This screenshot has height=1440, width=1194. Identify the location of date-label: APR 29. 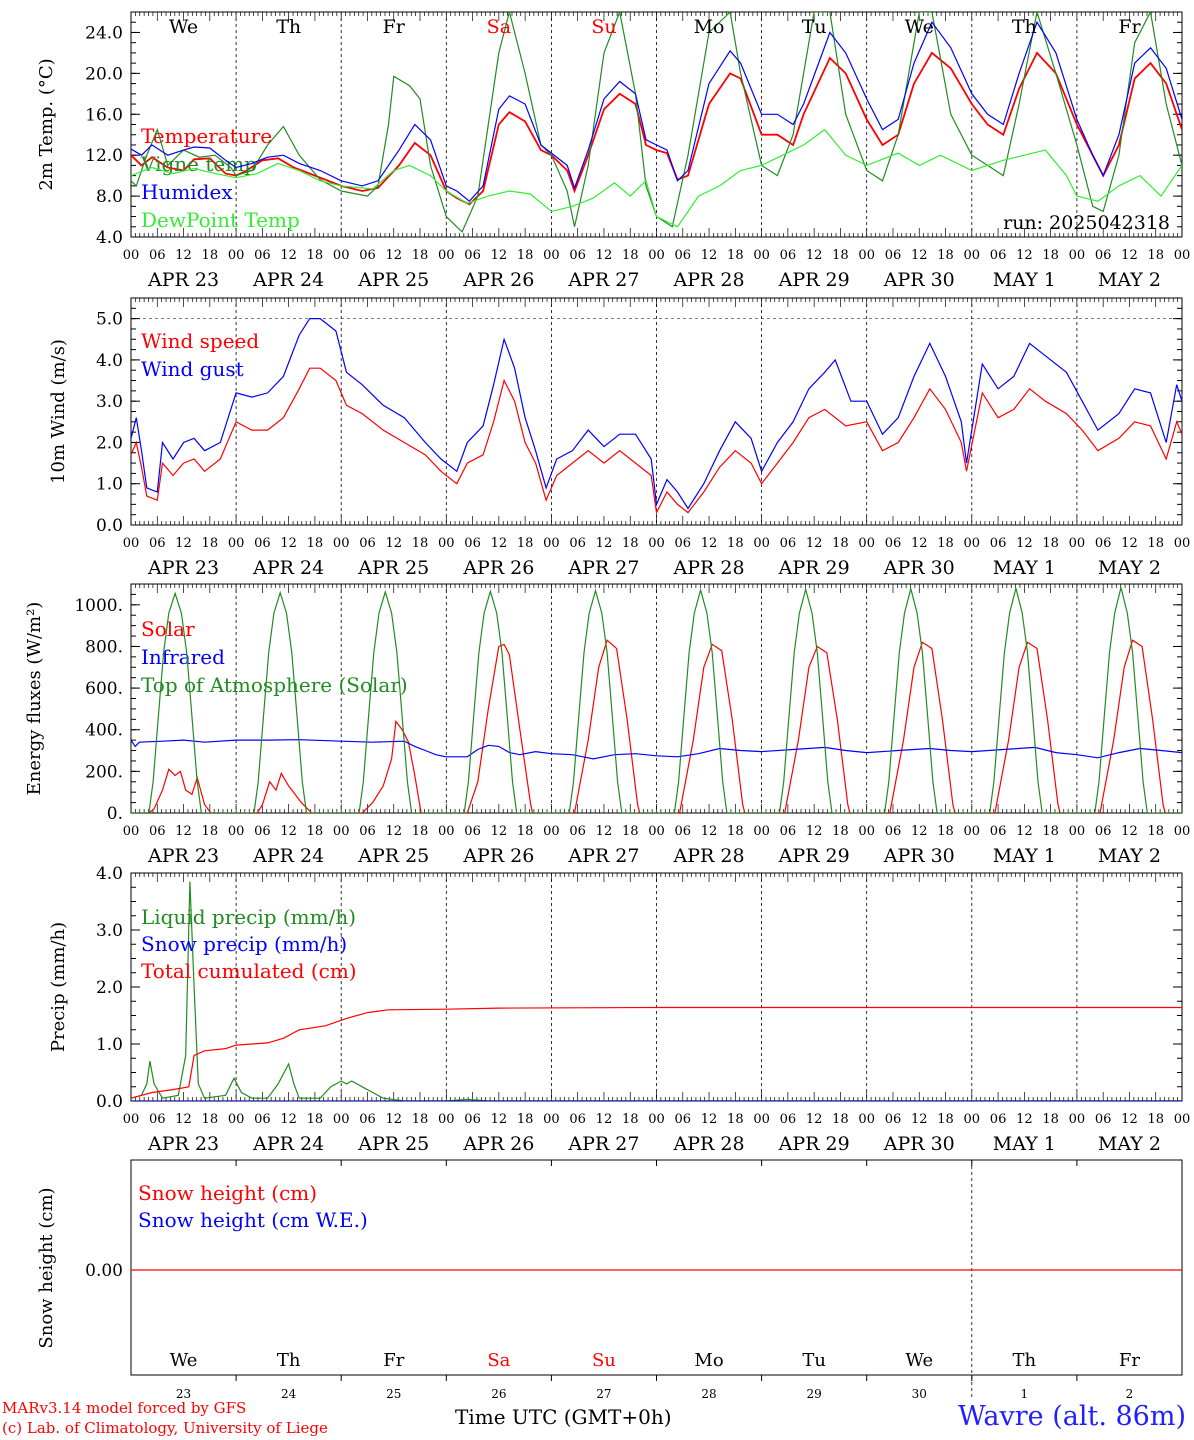
(814, 568).